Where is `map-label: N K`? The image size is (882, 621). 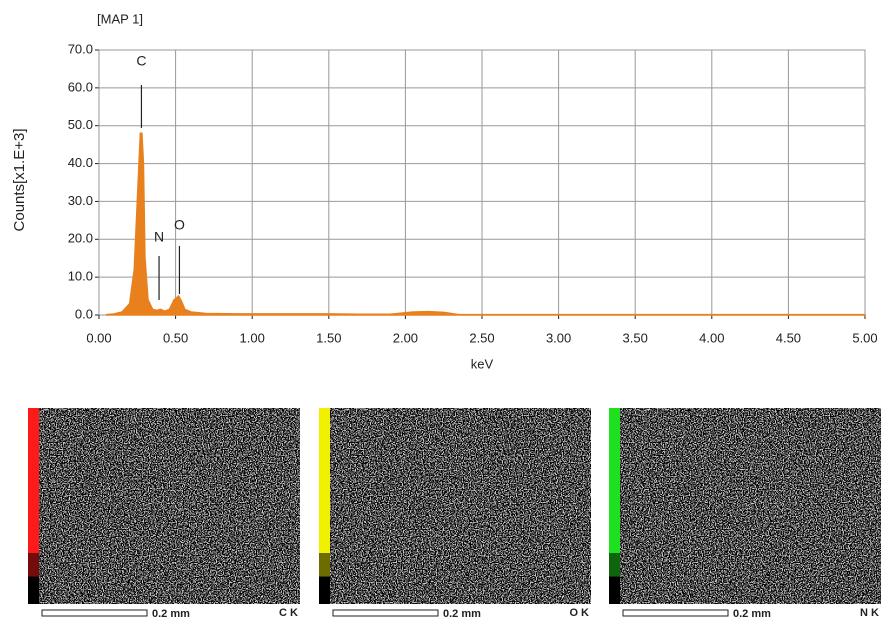
map-label: N K is located at coordinates (869, 613).